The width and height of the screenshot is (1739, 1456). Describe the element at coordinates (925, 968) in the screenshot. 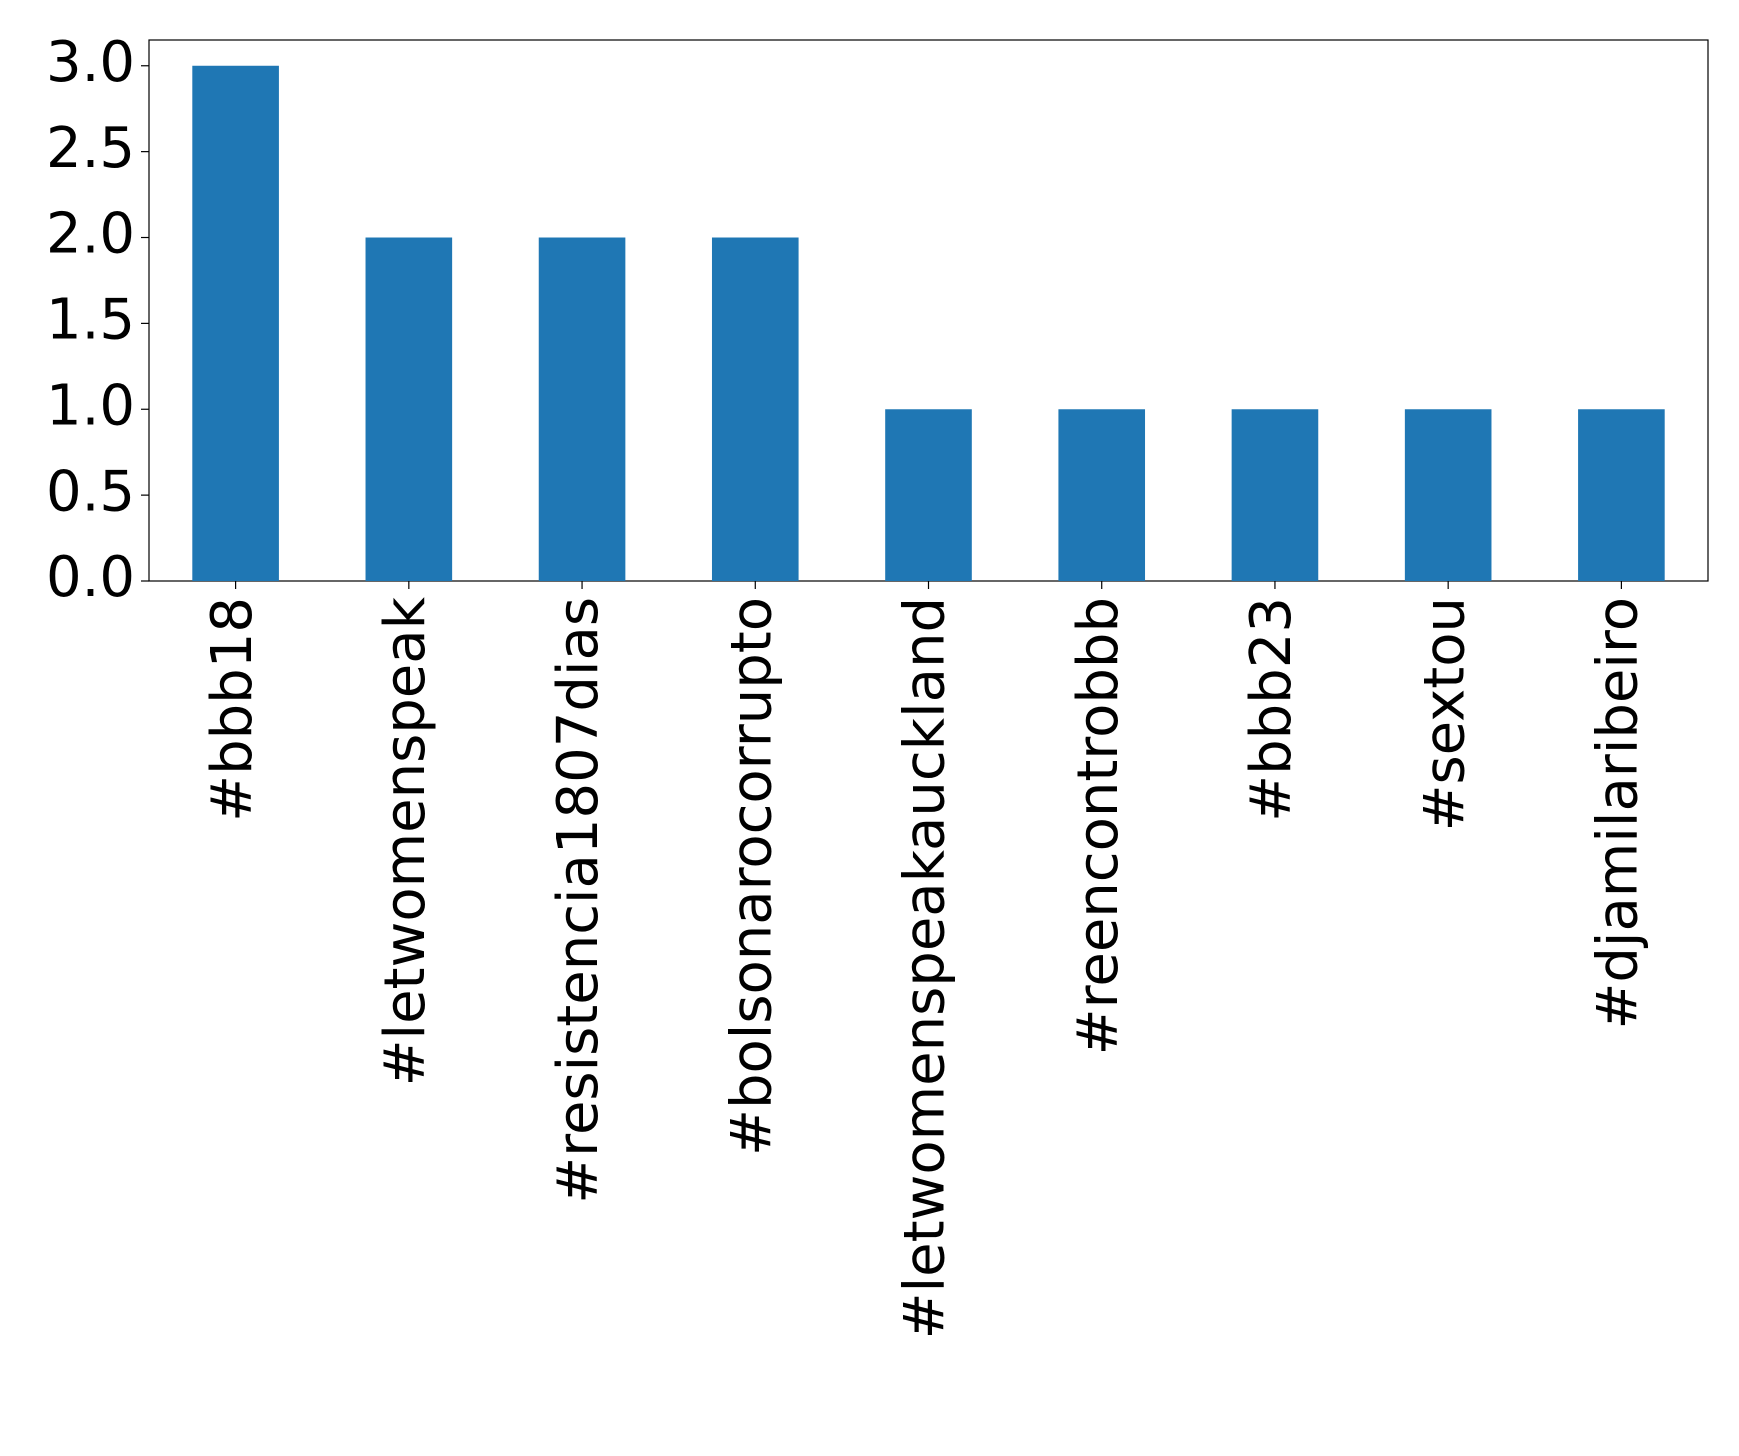

I see `x-tick-label: #letwomenspeakauckland` at that location.